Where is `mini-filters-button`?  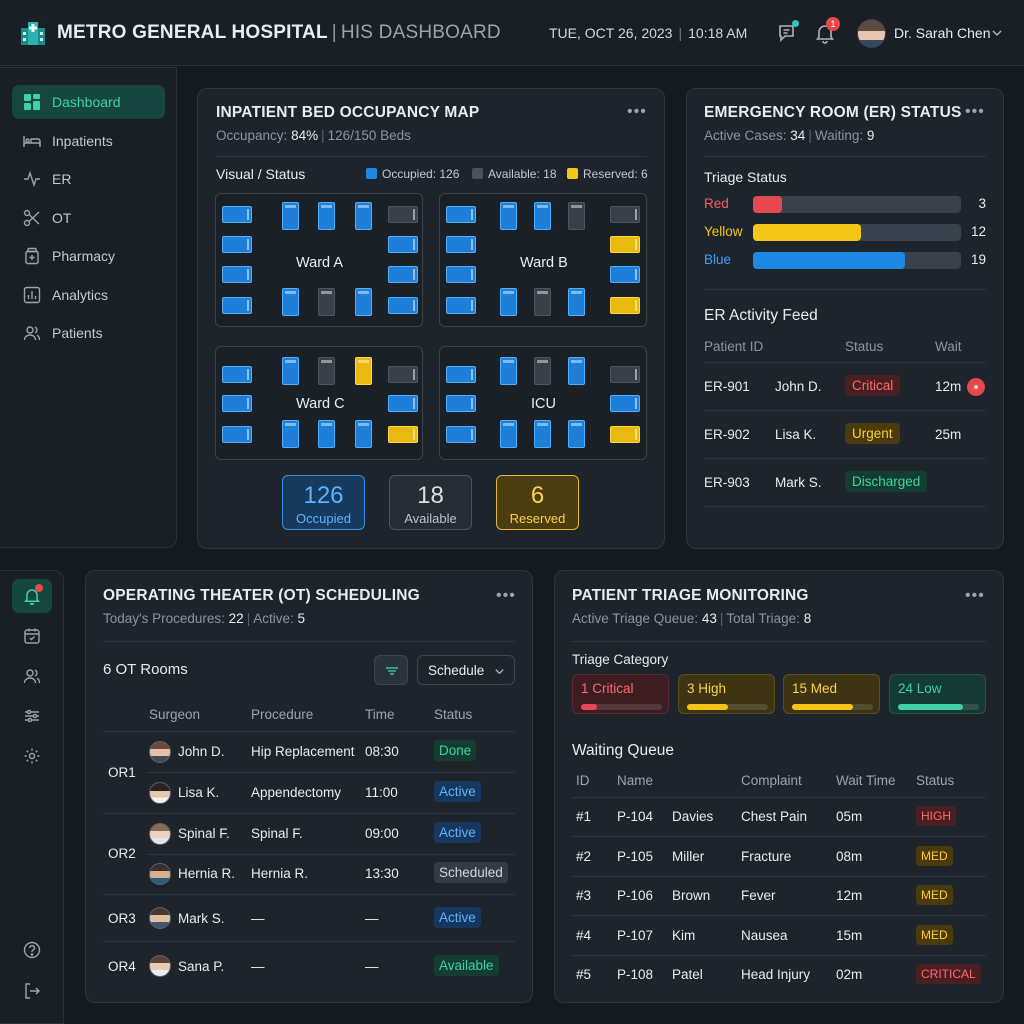
mini-filters-button is located at coordinates (32, 716).